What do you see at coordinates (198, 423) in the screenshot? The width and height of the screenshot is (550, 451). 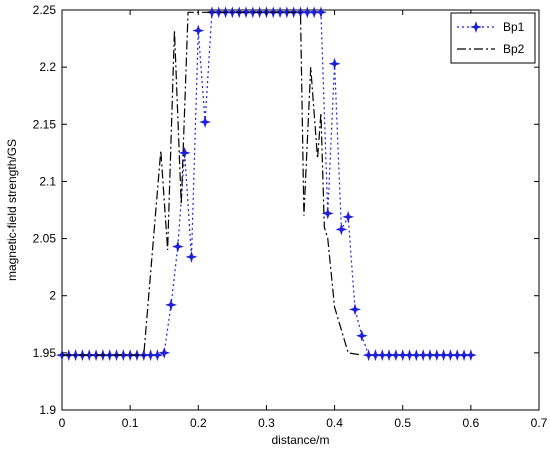 I see `x-tick-label: 0.2` at bounding box center [198, 423].